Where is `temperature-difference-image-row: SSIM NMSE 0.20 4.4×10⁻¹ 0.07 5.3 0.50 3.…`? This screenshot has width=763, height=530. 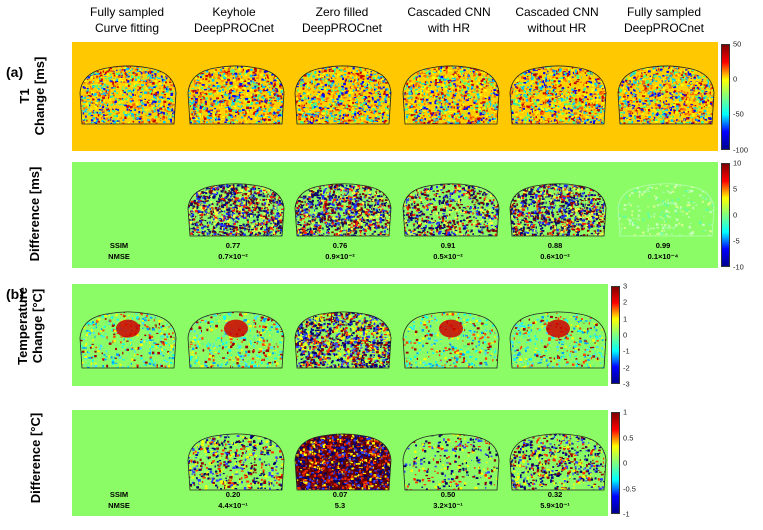
temperature-difference-image-row: SSIM NMSE 0.20 4.4×10⁻¹ 0.07 5.3 0.50 3.… is located at coordinates (340, 463).